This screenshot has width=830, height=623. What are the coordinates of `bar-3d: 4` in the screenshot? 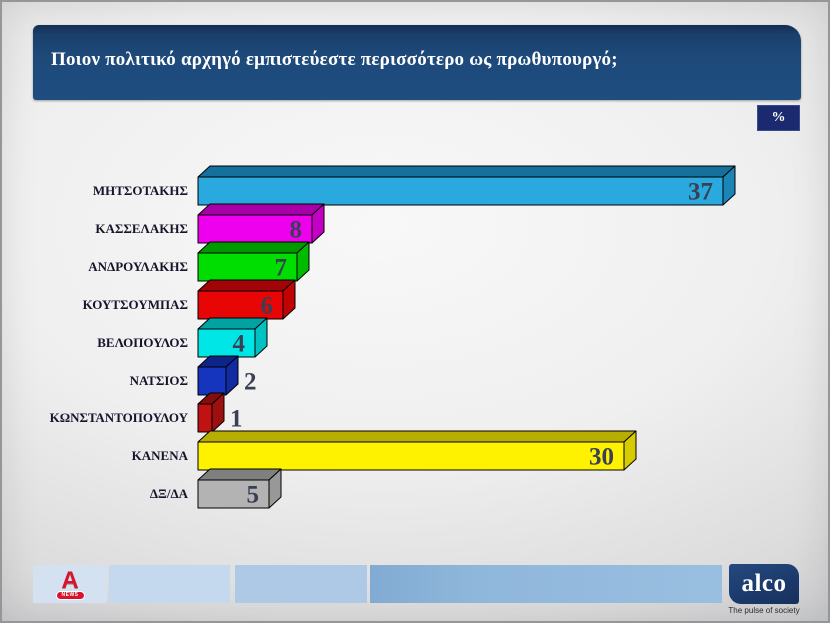 It's located at (232, 337).